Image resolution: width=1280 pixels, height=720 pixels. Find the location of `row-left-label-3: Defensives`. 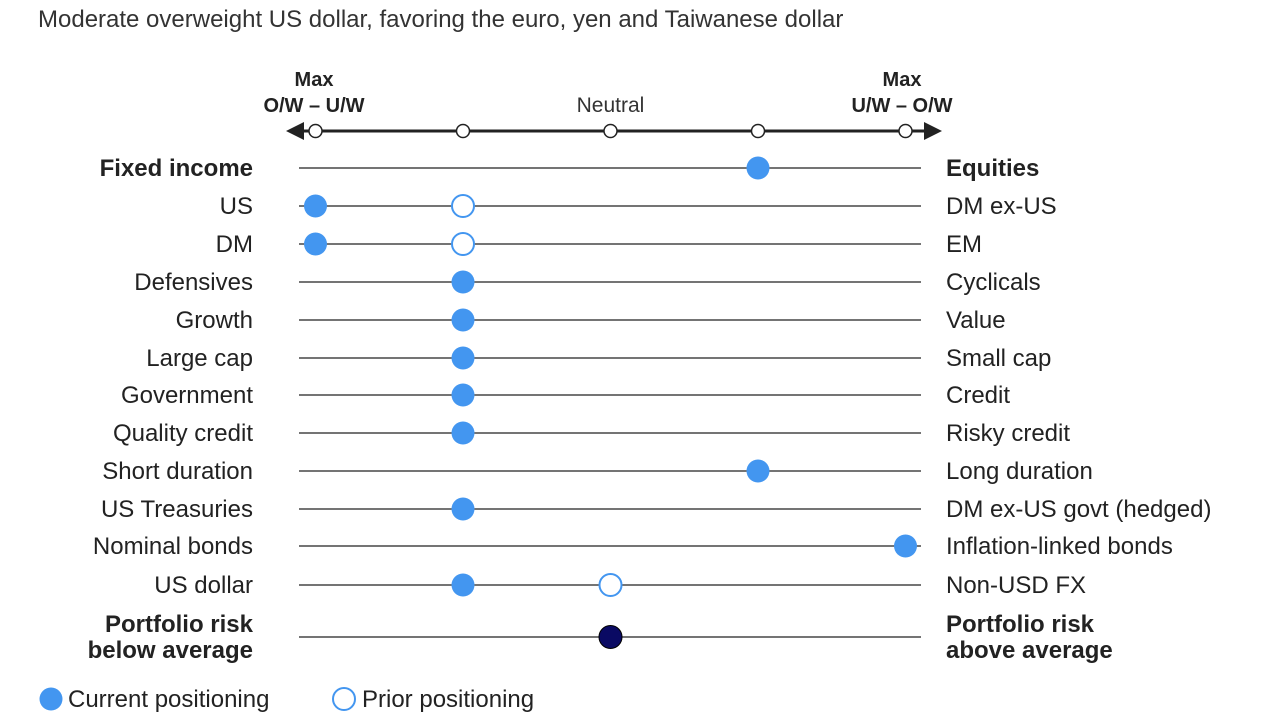

row-left-label-3: Defensives is located at coordinates (193, 282).